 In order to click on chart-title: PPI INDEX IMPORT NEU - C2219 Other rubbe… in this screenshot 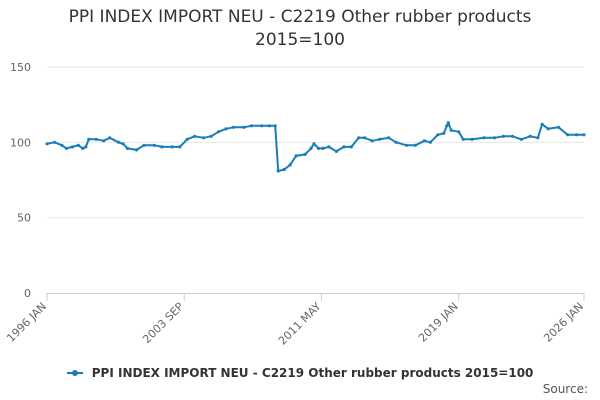, I will do `click(300, 29)`.